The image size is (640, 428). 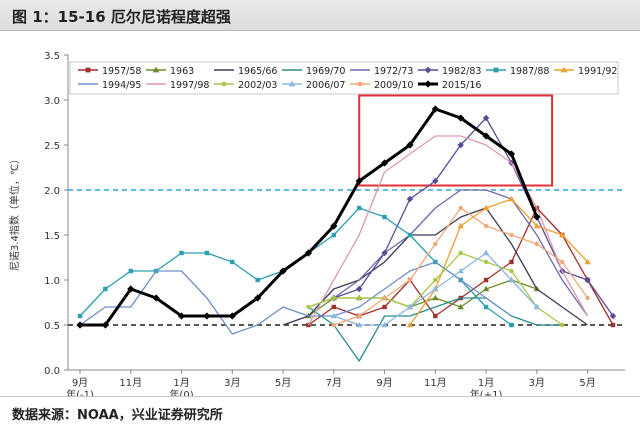 I want to click on y-tick-label: 3.0, so click(x=52, y=101).